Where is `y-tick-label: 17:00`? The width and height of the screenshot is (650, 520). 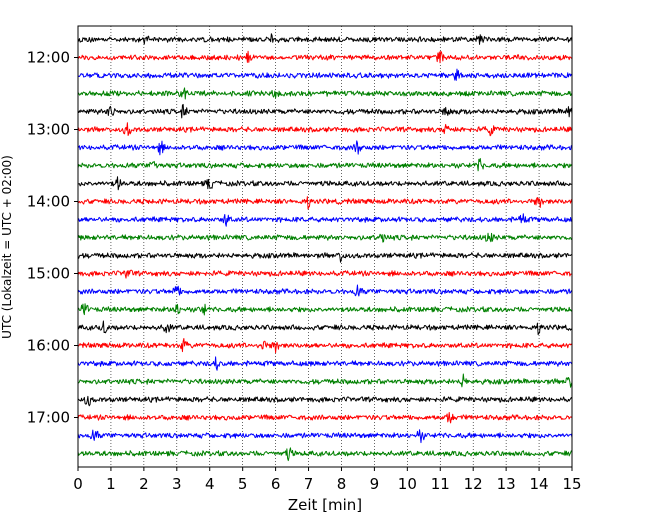 y-tick-label: 17:00 is located at coordinates (48, 418).